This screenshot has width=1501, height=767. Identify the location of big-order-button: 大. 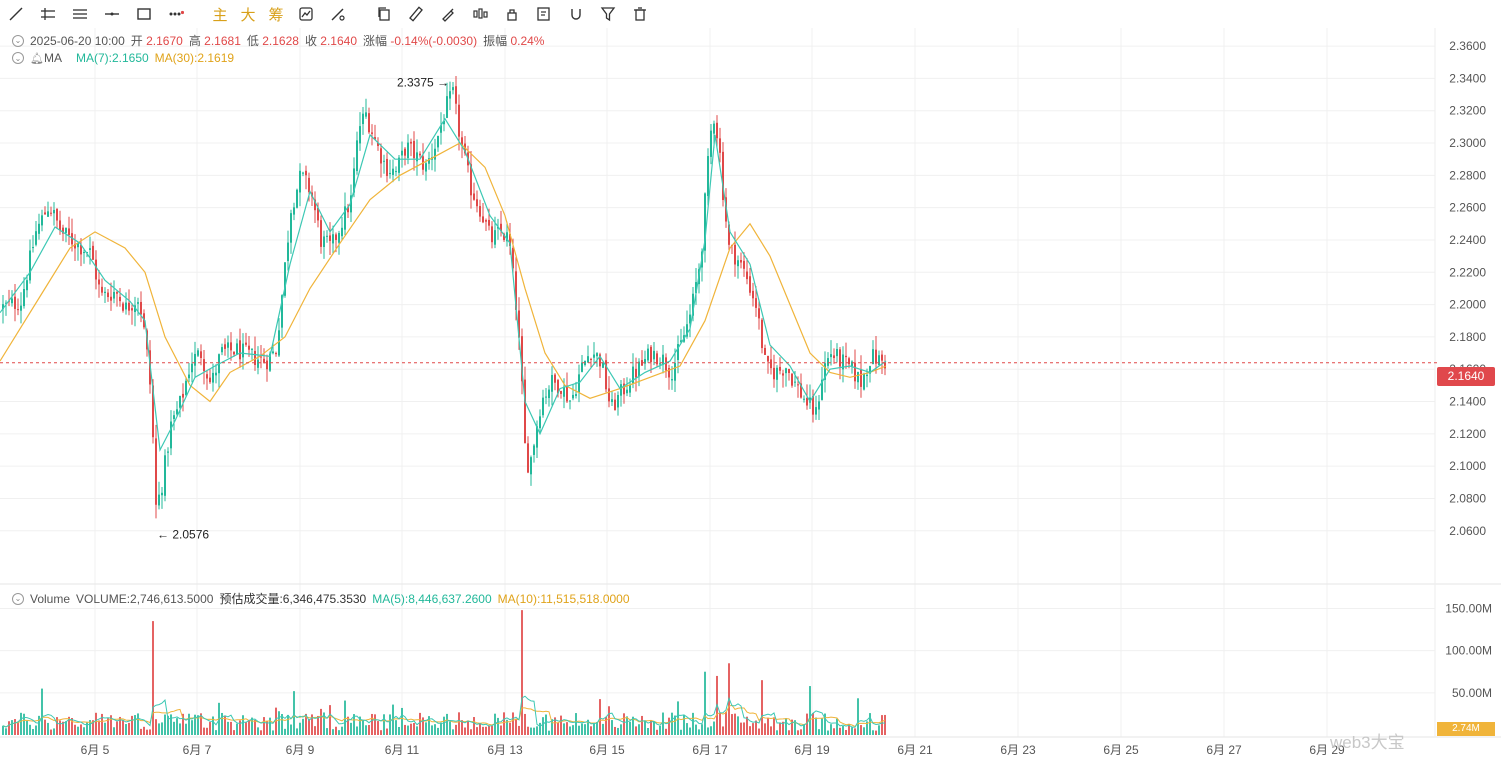
(248, 15).